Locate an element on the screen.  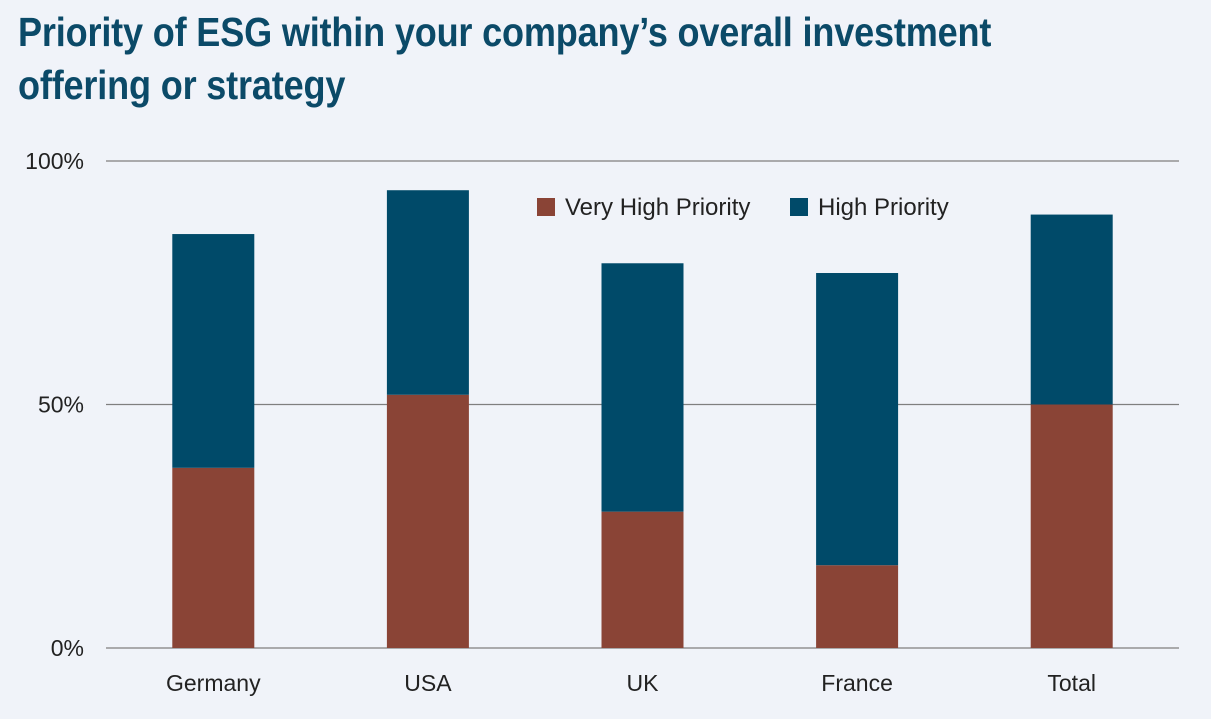
x-category-label: Total is located at coordinates (1071, 683).